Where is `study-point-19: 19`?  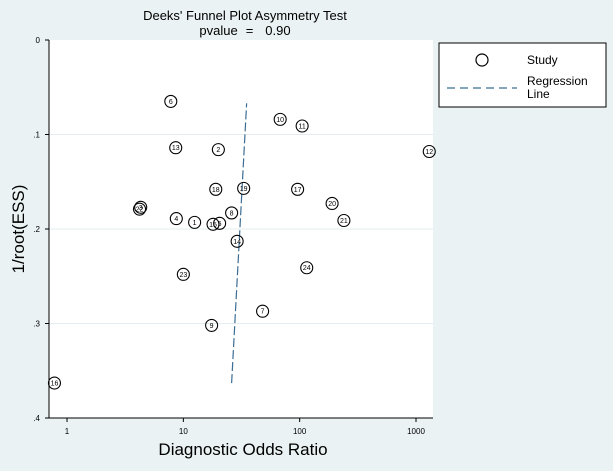
study-point-19: 19 is located at coordinates (244, 188).